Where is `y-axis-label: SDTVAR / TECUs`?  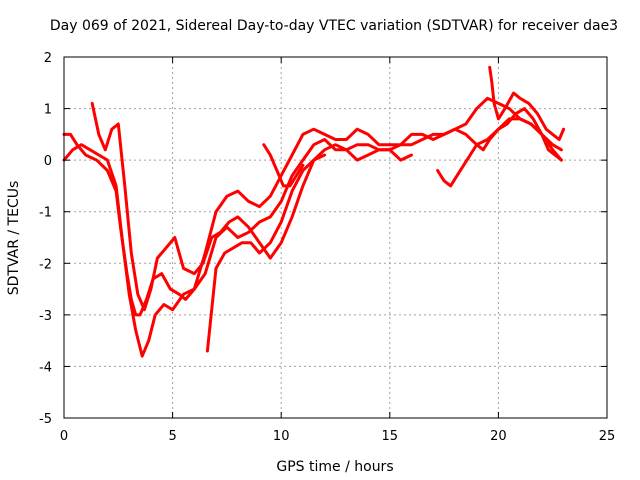
y-axis-label: SDTVAR / TECUs is located at coordinates (14, 238).